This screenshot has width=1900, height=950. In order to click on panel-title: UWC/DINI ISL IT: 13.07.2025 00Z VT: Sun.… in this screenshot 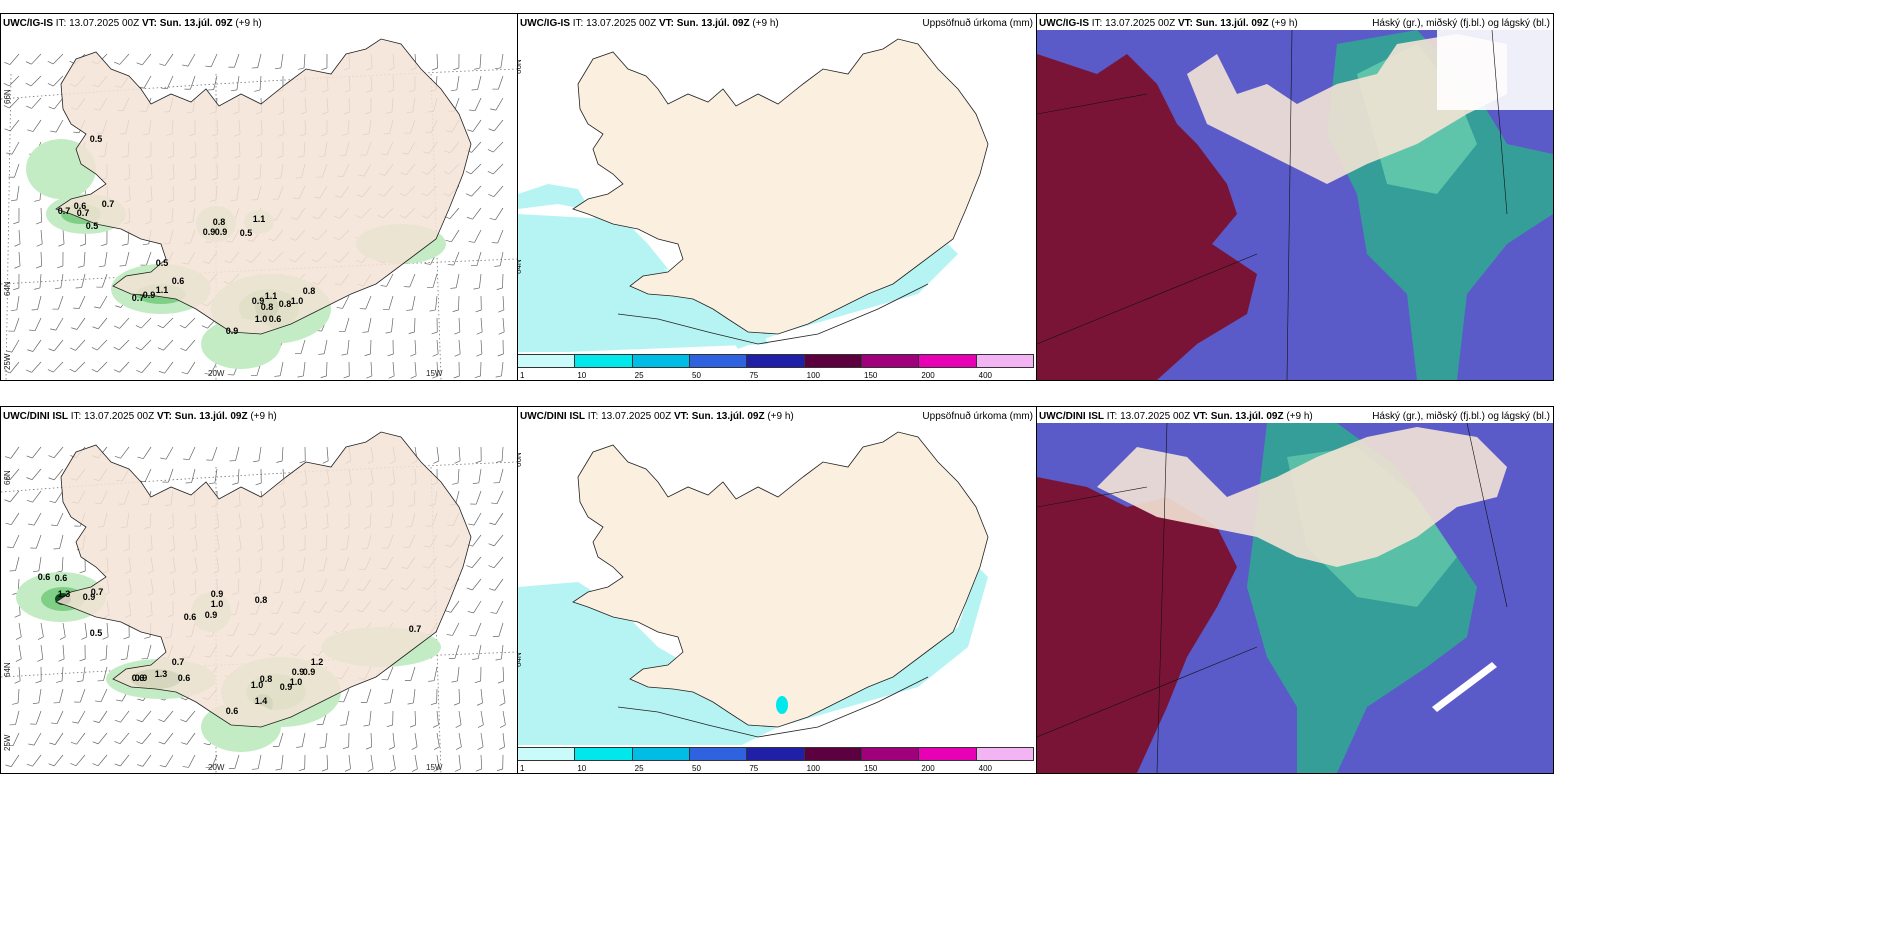, I will do `click(1176, 416)`.